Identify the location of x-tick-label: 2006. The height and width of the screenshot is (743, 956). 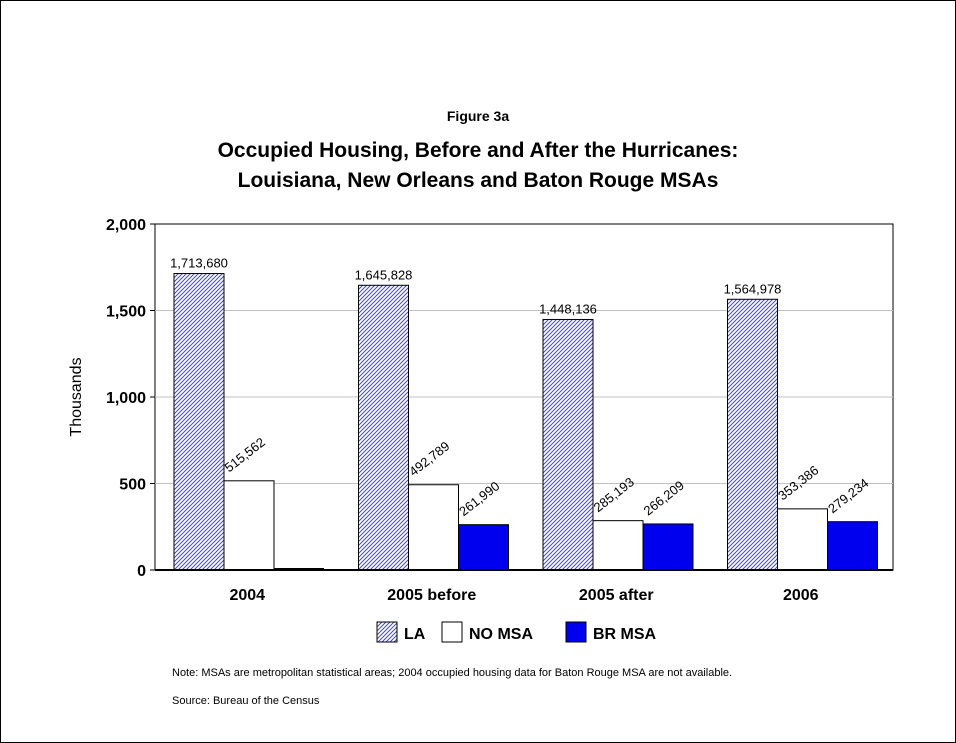
(801, 595).